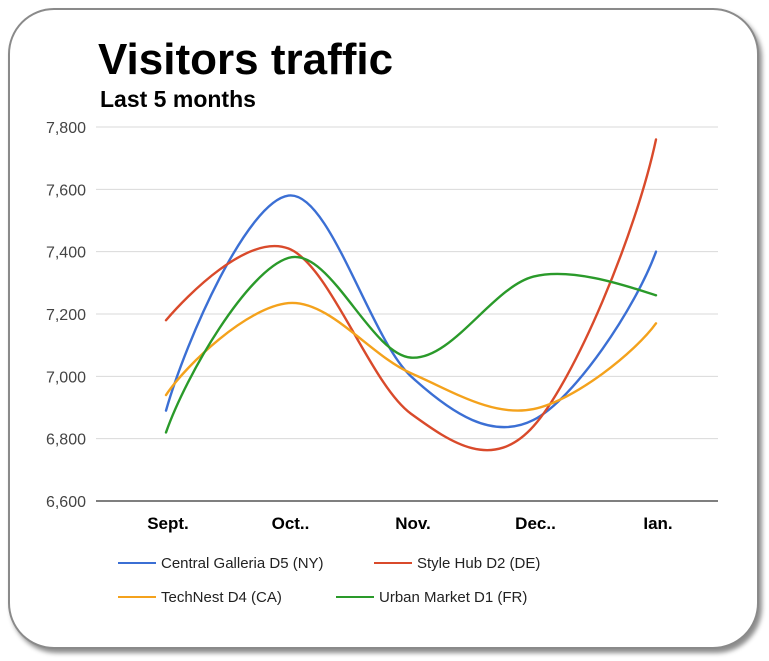  Describe the element at coordinates (66, 128) in the screenshot. I see `y-tick-label: 7,800` at that location.